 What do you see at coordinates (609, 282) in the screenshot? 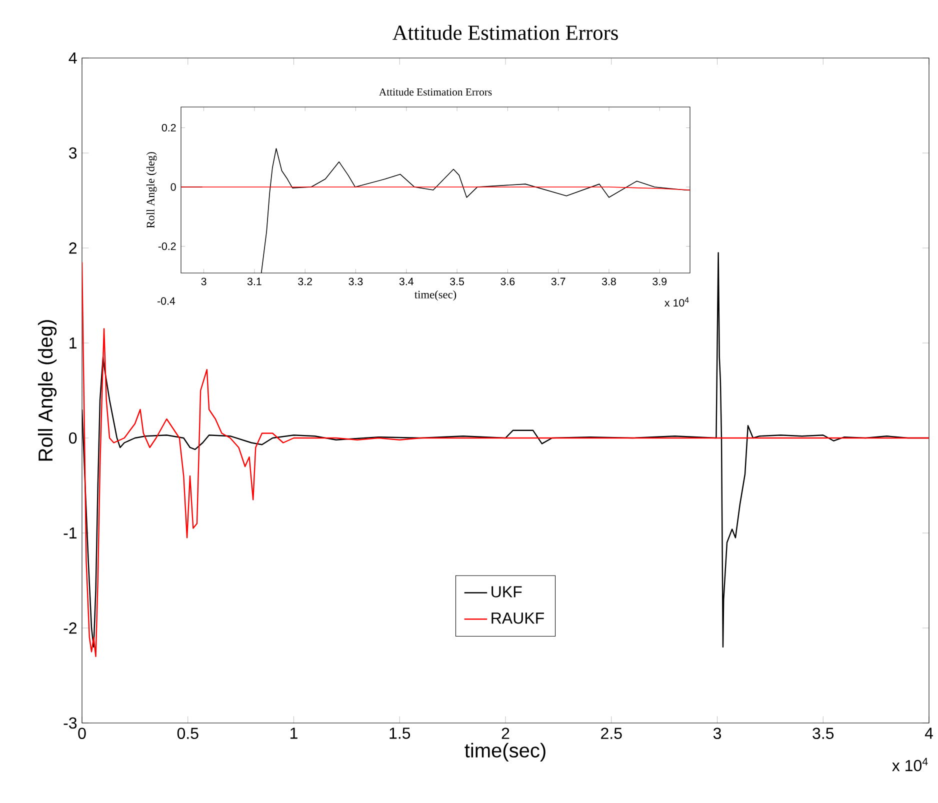
I see `x-tick-label: 3.8` at bounding box center [609, 282].